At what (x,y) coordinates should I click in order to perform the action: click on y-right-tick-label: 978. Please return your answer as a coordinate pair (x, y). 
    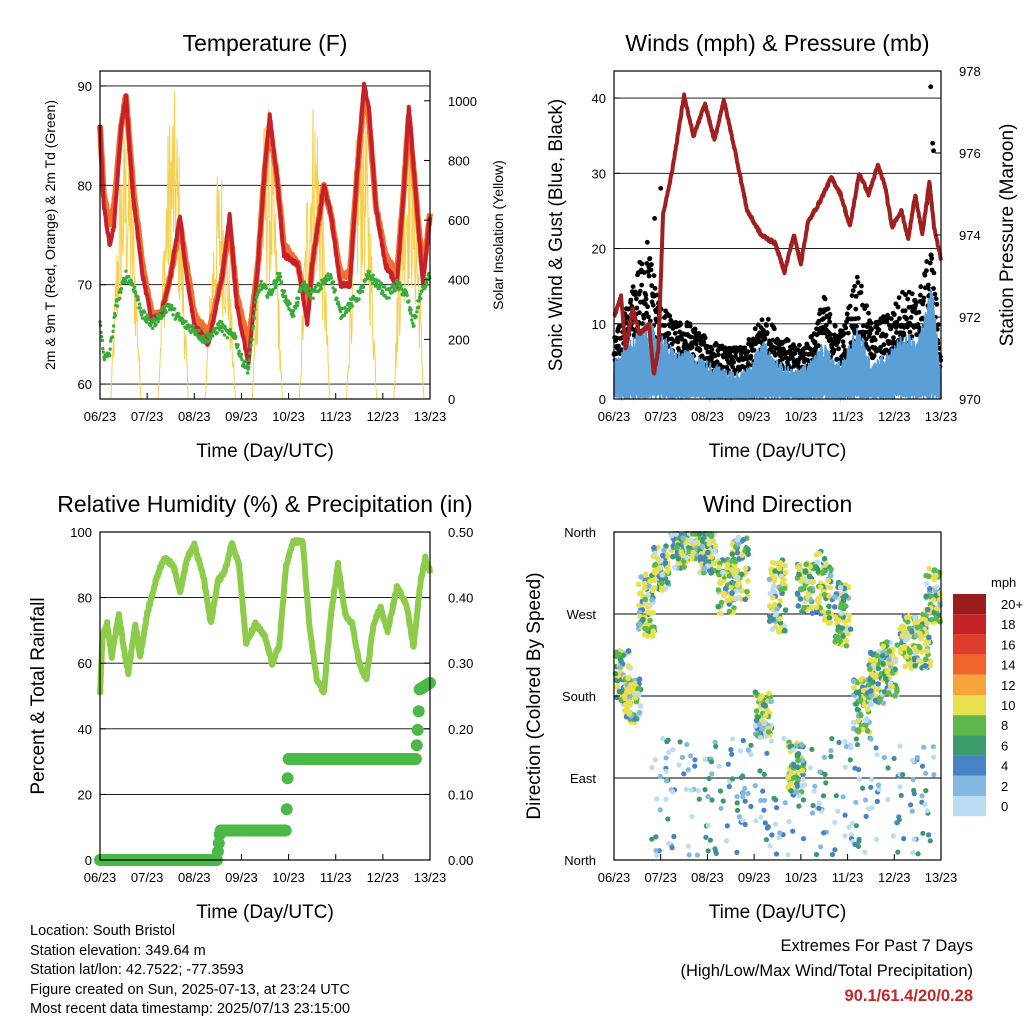
    Looking at the image, I should click on (970, 71).